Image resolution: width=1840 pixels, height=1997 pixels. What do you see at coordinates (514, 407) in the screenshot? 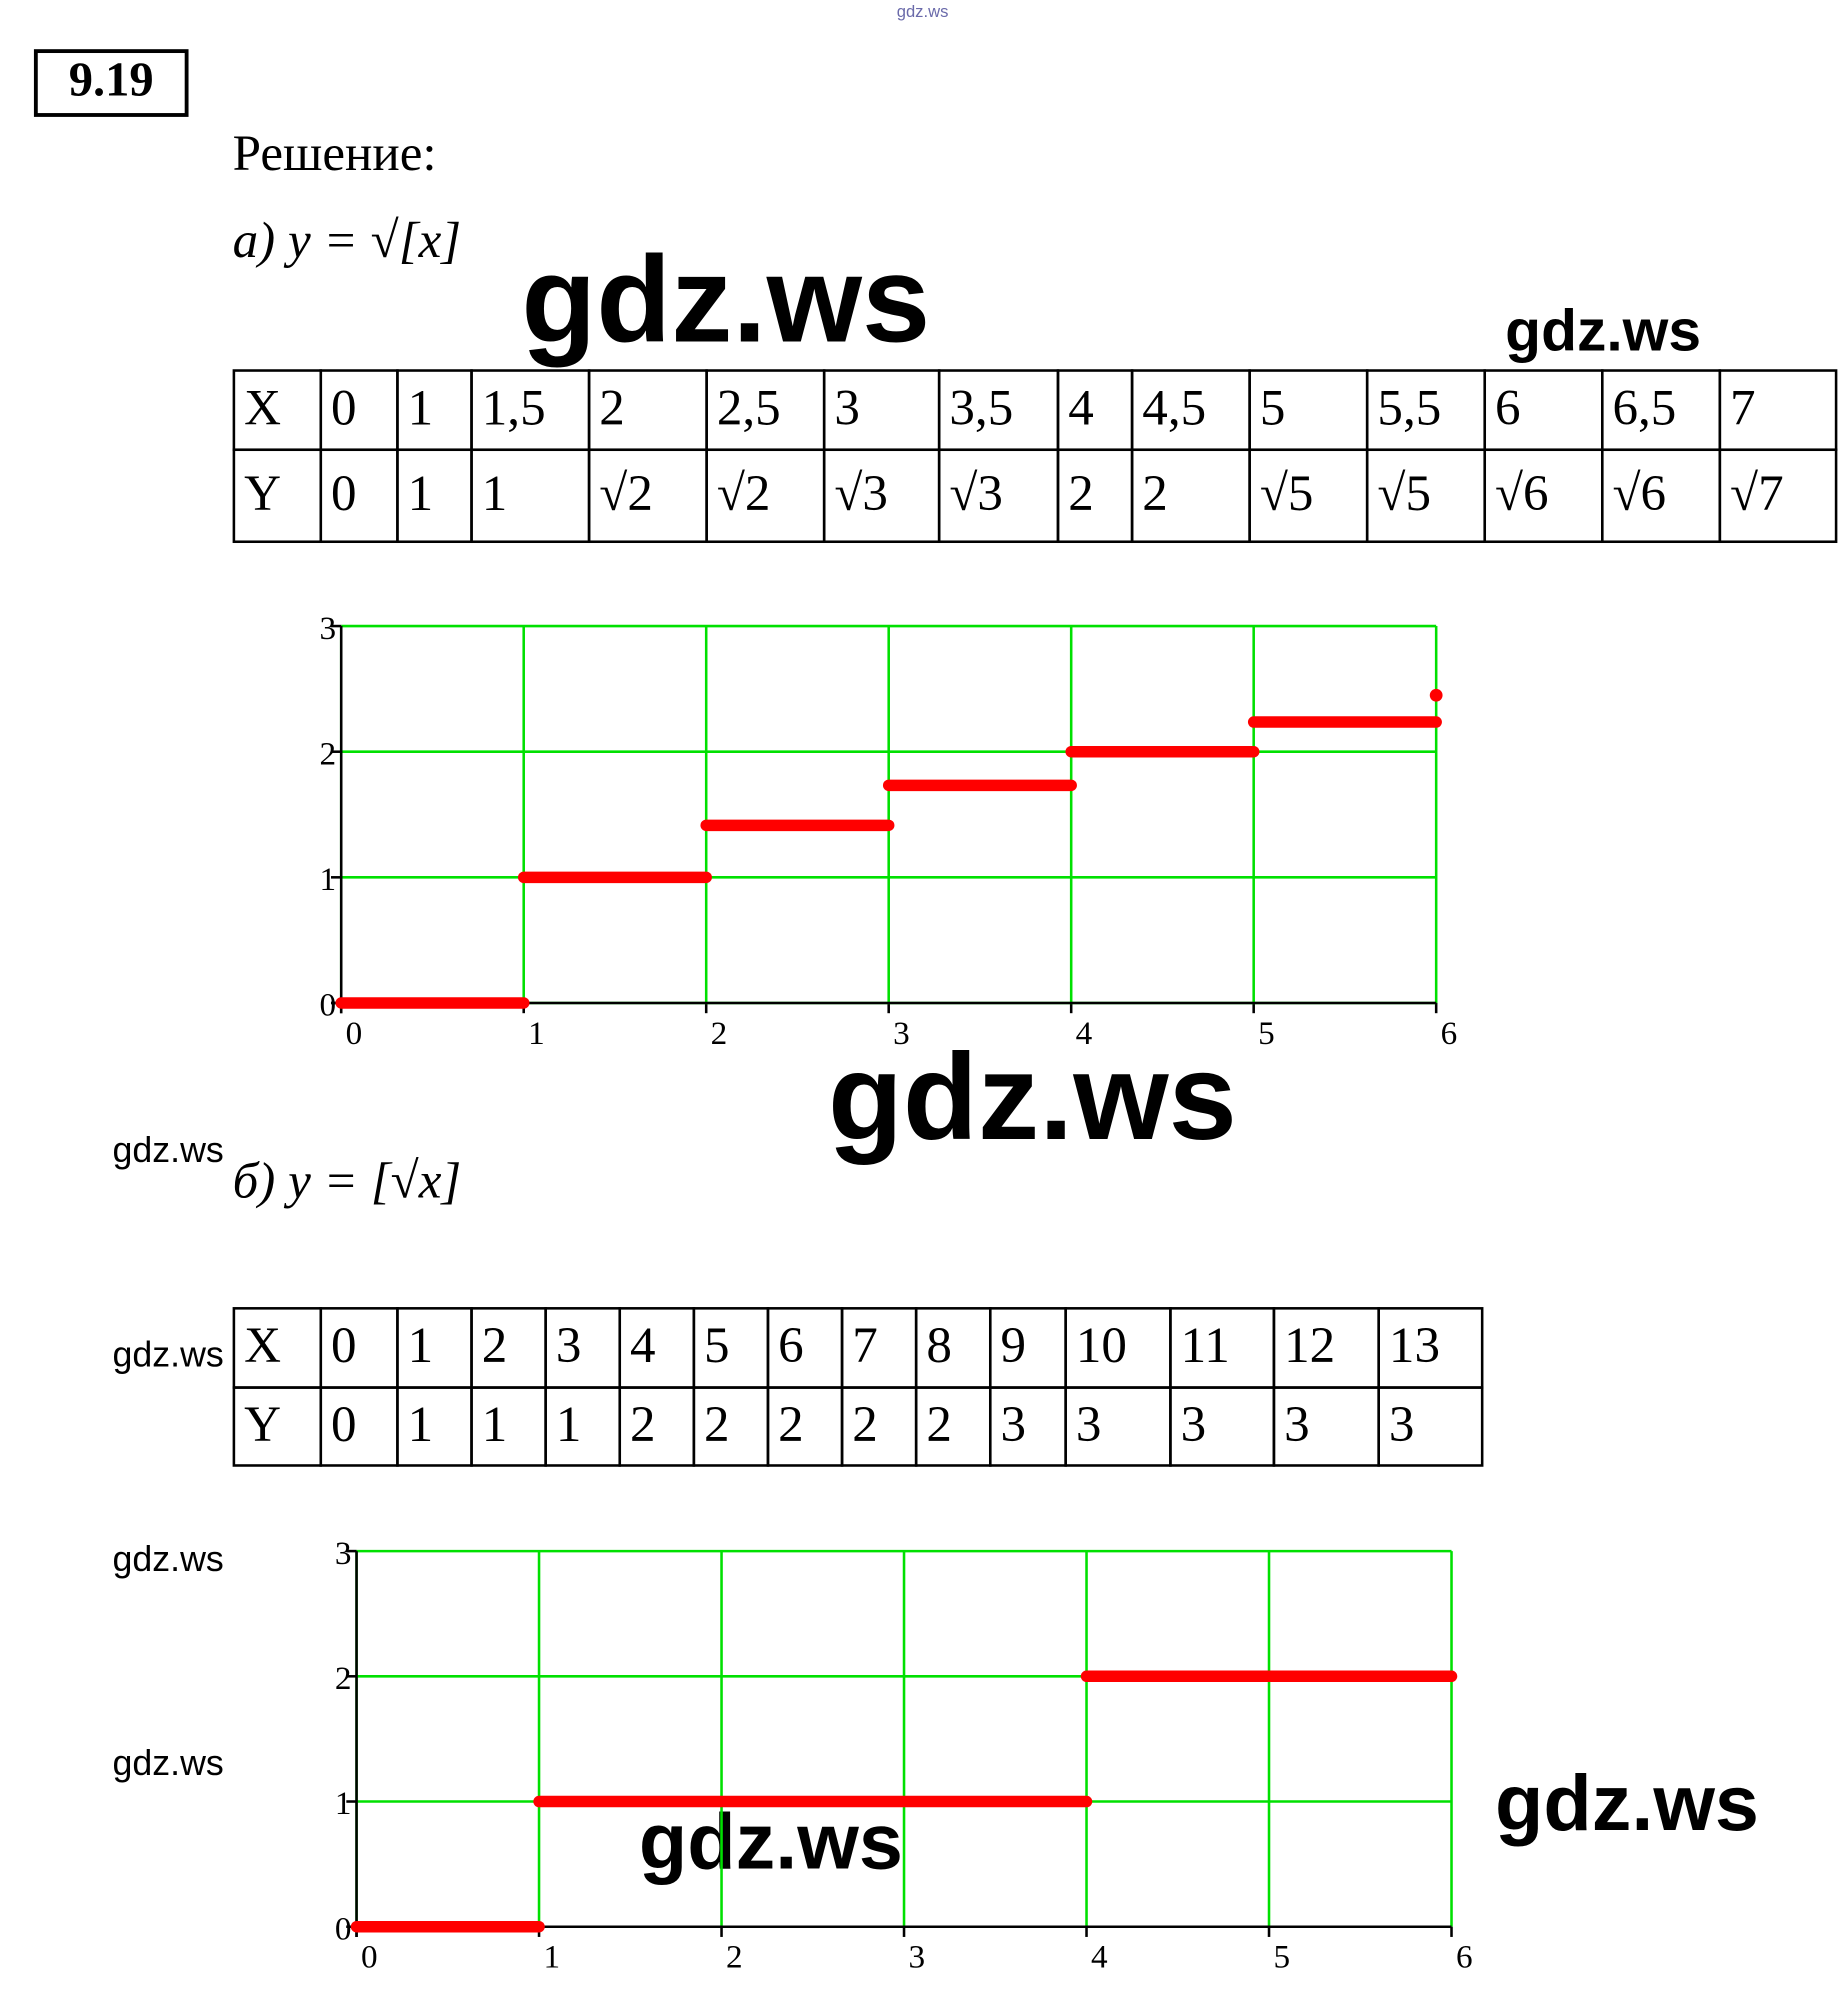
I see `cell-text: 1,5` at bounding box center [514, 407].